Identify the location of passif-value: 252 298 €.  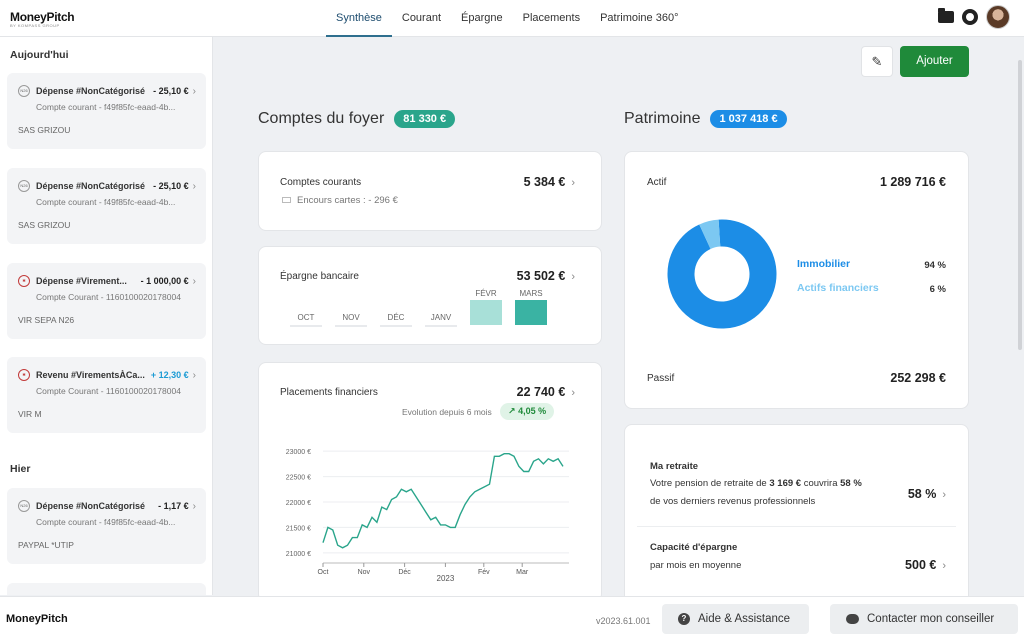
(918, 378).